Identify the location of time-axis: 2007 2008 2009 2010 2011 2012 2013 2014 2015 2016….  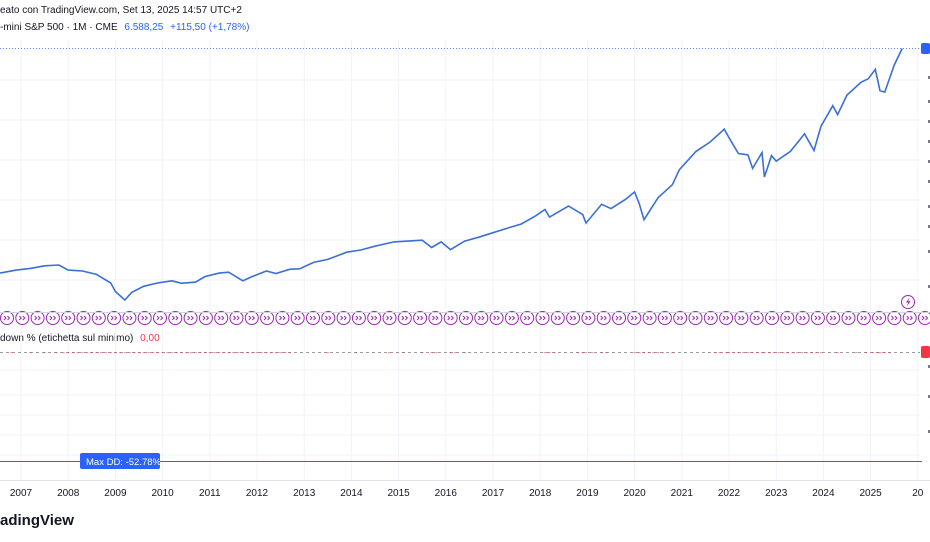
(467, 493).